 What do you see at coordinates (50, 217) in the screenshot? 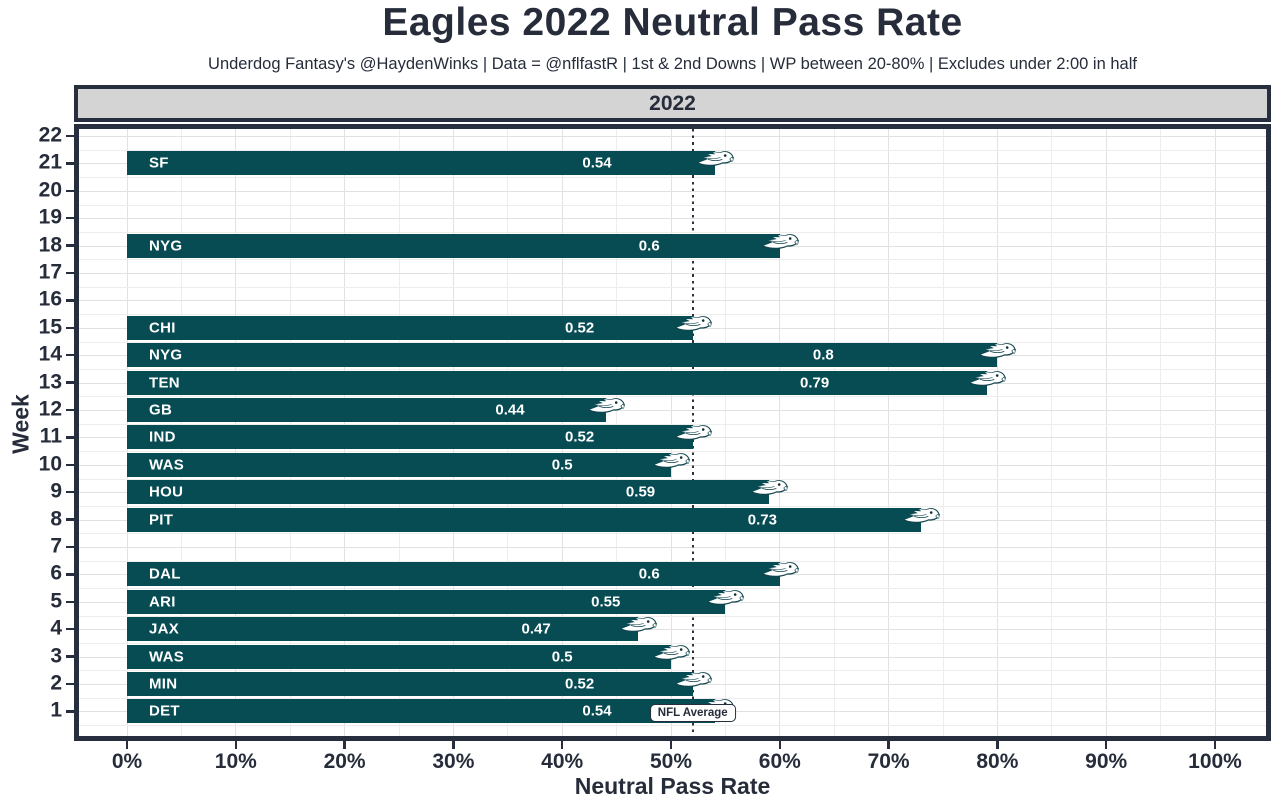
I see `y-tick-label: 19` at bounding box center [50, 217].